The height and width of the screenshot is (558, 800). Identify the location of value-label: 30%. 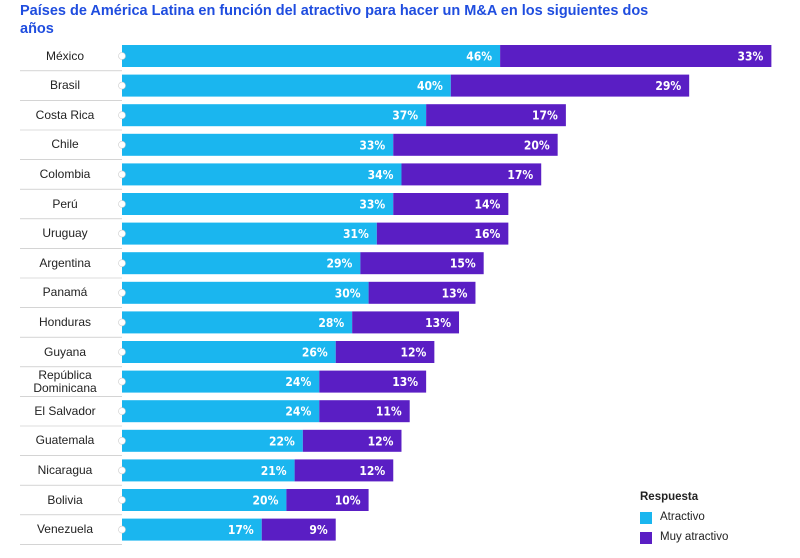
(348, 293).